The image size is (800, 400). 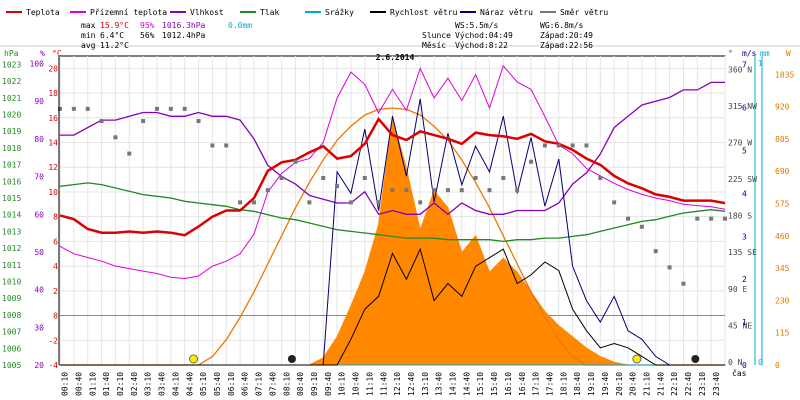 I want to click on time-tick-label: 08:40, so click(x=300, y=384).